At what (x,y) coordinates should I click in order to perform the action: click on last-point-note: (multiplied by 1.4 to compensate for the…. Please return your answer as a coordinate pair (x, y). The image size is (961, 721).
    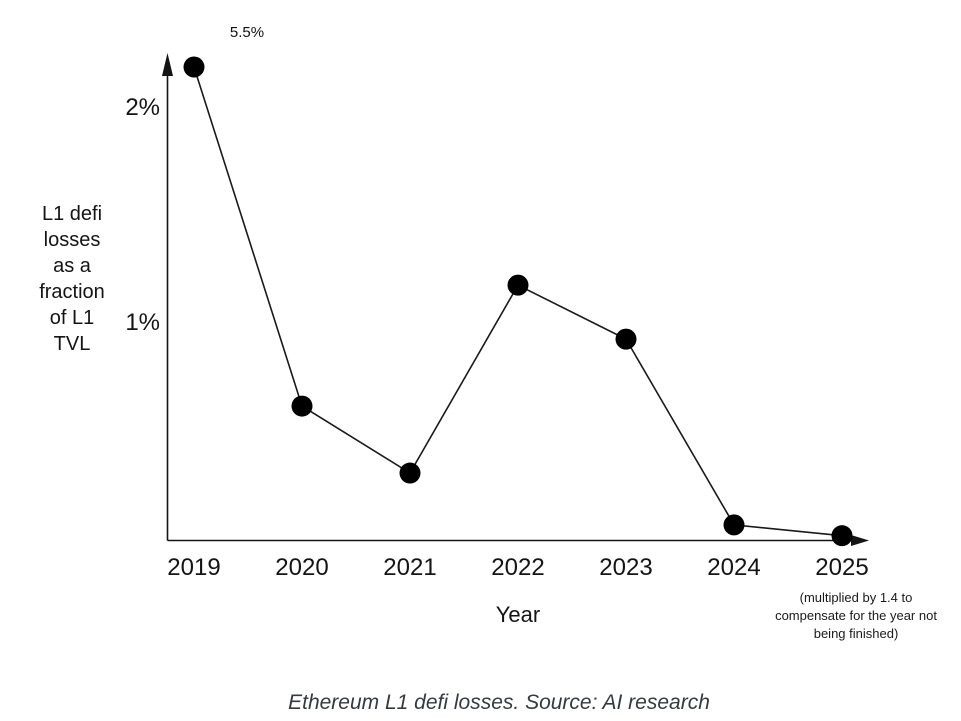
    Looking at the image, I should click on (853, 616).